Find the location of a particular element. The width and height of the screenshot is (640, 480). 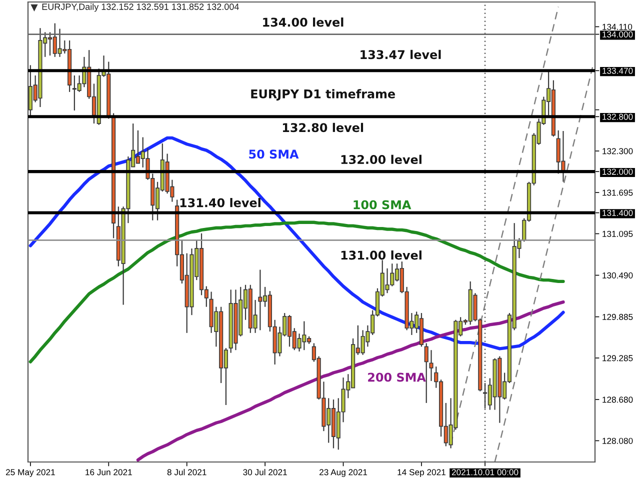

y-tick-label: 131.095 is located at coordinates (617, 233).